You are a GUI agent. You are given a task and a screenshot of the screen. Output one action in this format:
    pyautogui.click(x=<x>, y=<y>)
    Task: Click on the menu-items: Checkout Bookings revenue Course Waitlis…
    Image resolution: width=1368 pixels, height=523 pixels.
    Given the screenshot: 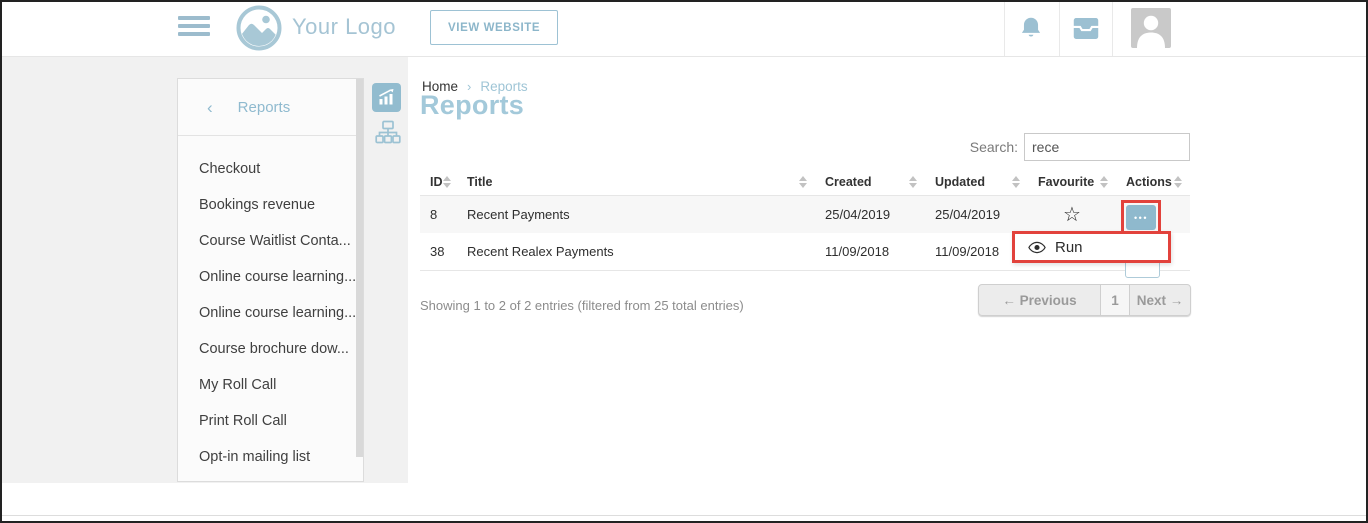 What is the action you would take?
    pyautogui.click(x=270, y=305)
    